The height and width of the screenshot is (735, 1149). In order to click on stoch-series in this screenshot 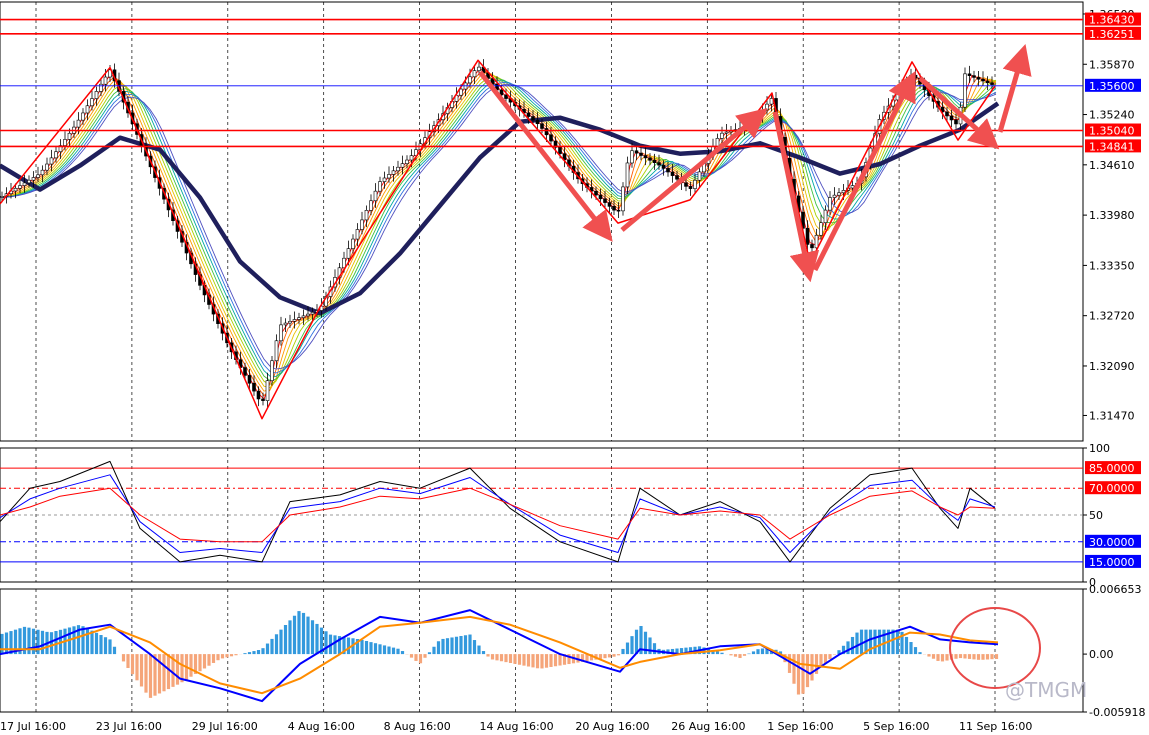, I will do `click(498, 511)`.